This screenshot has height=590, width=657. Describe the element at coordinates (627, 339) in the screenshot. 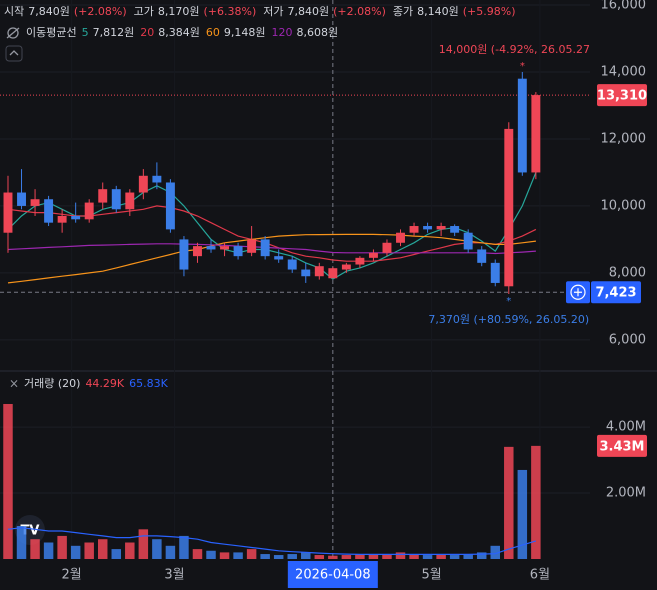

I see `y-tick-label: 6,000` at that location.